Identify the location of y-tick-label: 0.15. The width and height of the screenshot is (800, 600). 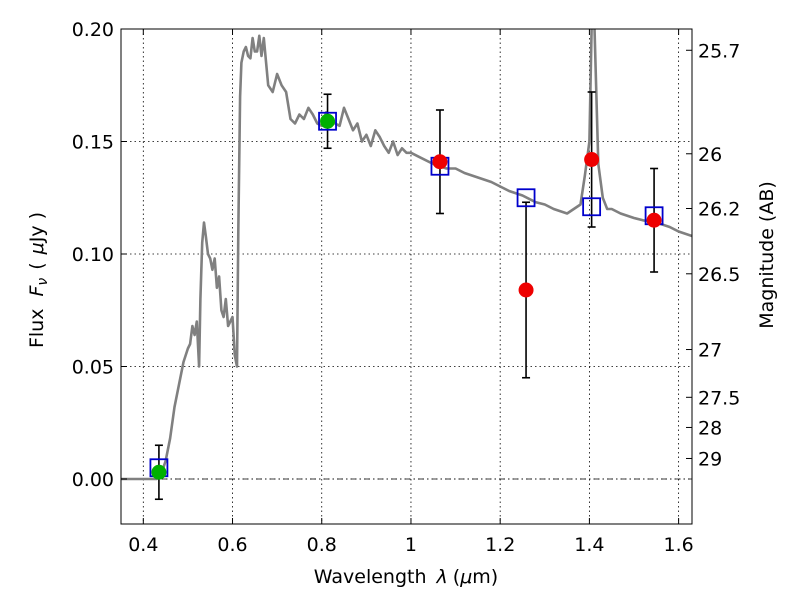
(93, 143).